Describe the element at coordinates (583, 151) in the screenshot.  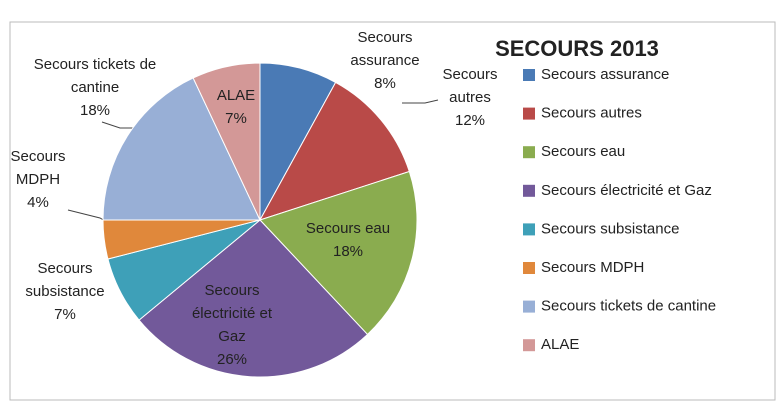
I see `legend-label: Secours eau` at that location.